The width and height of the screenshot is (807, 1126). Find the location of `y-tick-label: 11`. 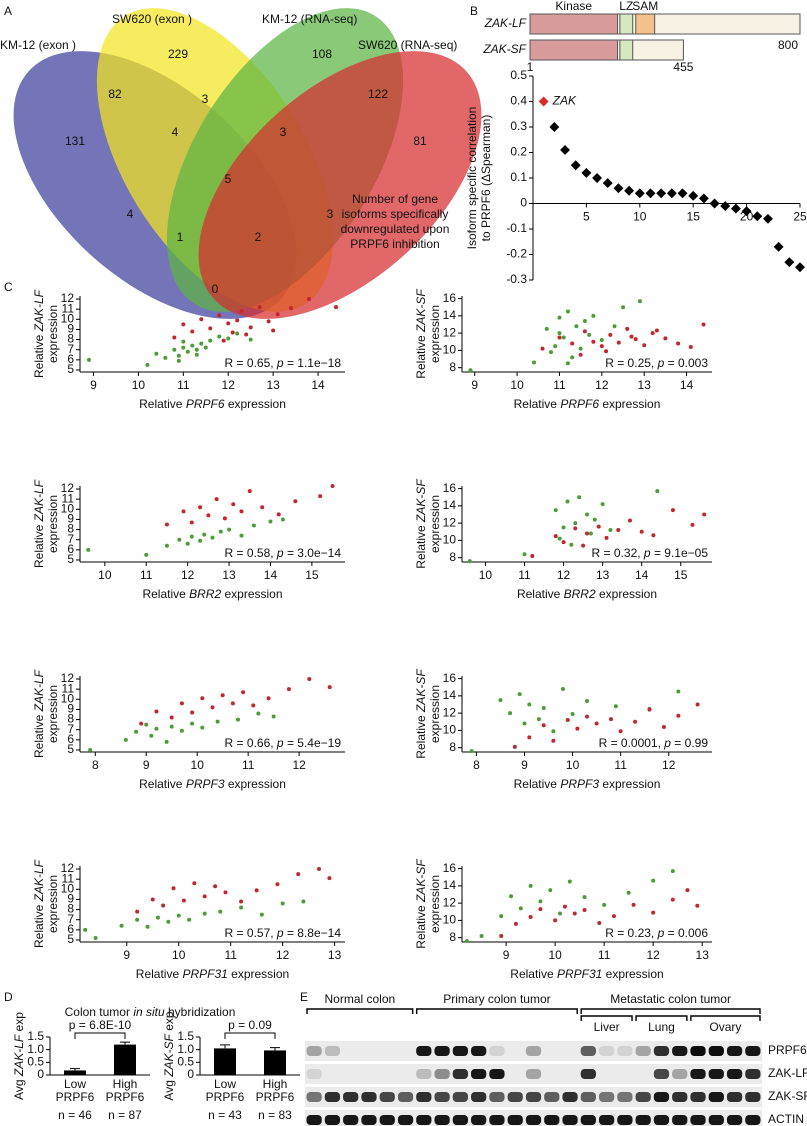

y-tick-label: 11 is located at coordinates (68, 498).